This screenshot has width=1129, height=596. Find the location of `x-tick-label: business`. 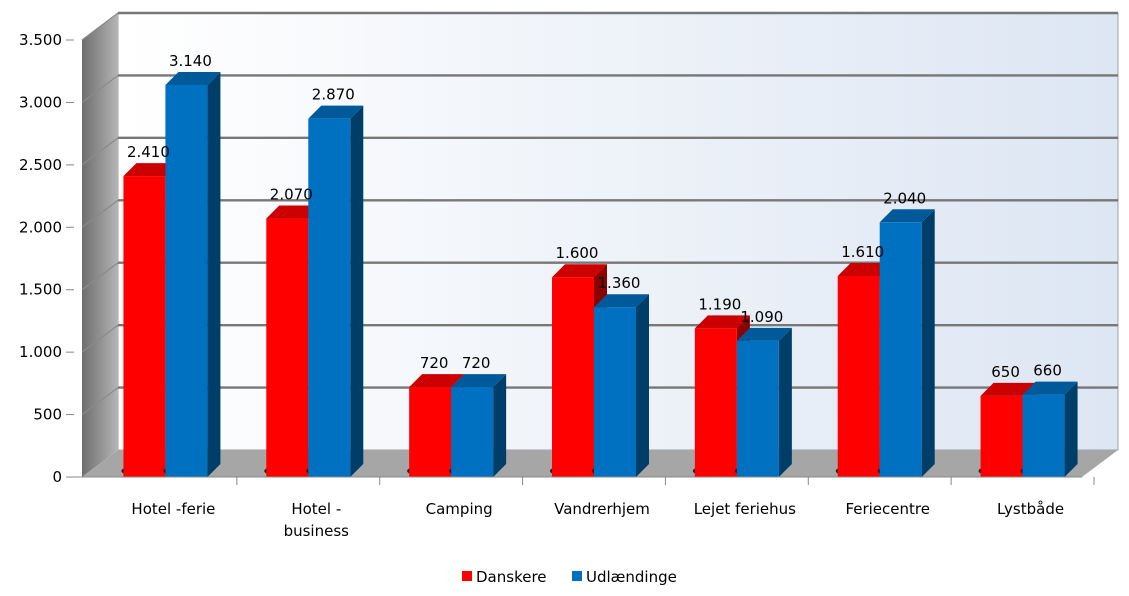

x-tick-label: business is located at coordinates (317, 531).